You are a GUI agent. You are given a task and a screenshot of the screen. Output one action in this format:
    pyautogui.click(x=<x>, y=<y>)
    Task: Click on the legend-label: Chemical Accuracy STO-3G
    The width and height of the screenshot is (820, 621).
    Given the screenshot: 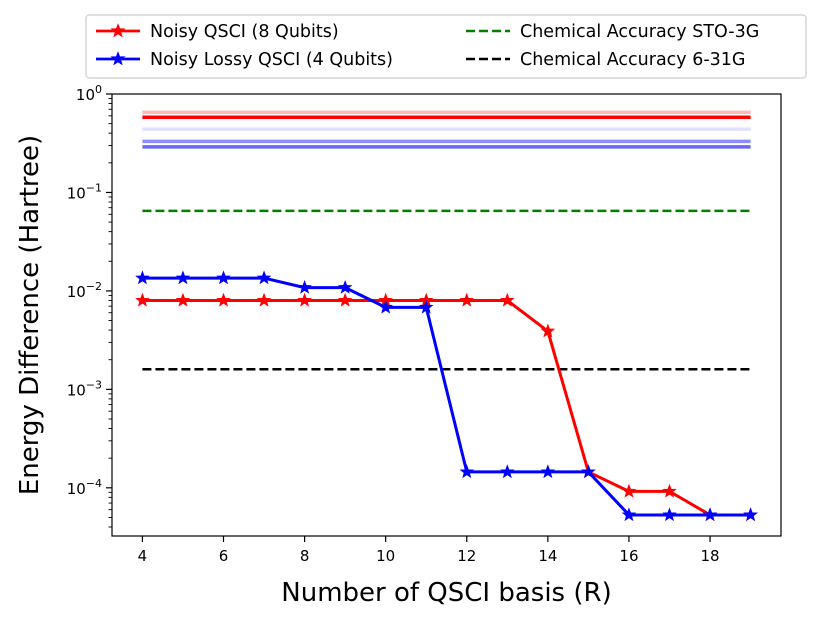 What is the action you would take?
    pyautogui.click(x=639, y=32)
    